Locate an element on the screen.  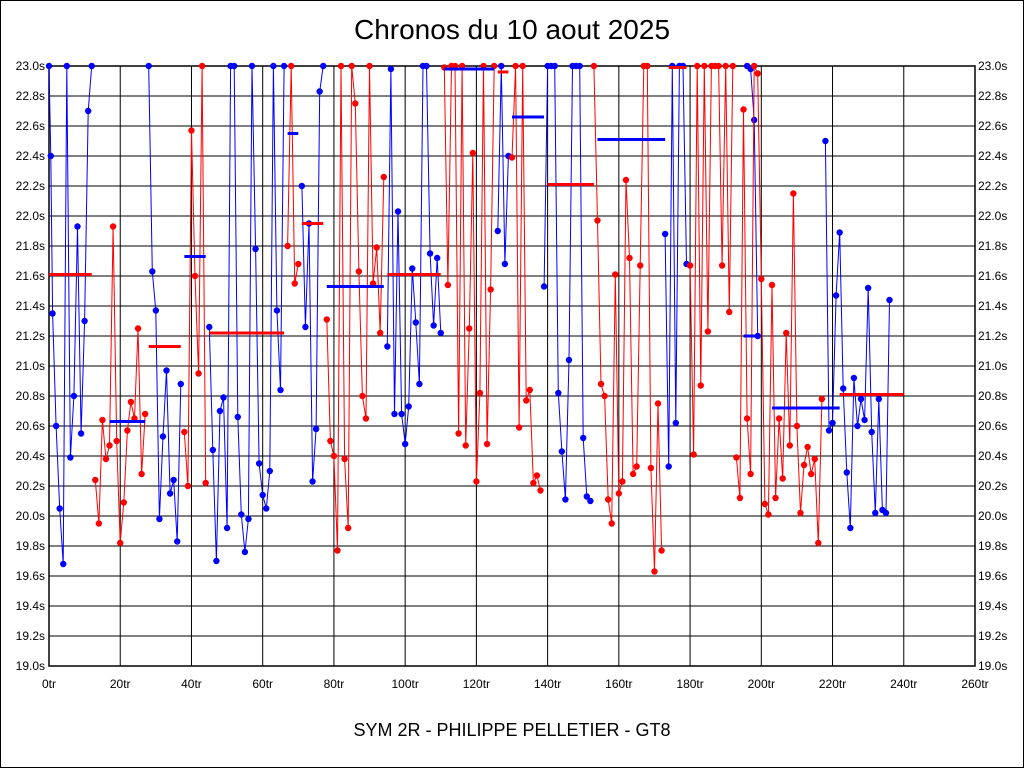
y-tick-label-right: 22.8s is located at coordinates (992, 96).